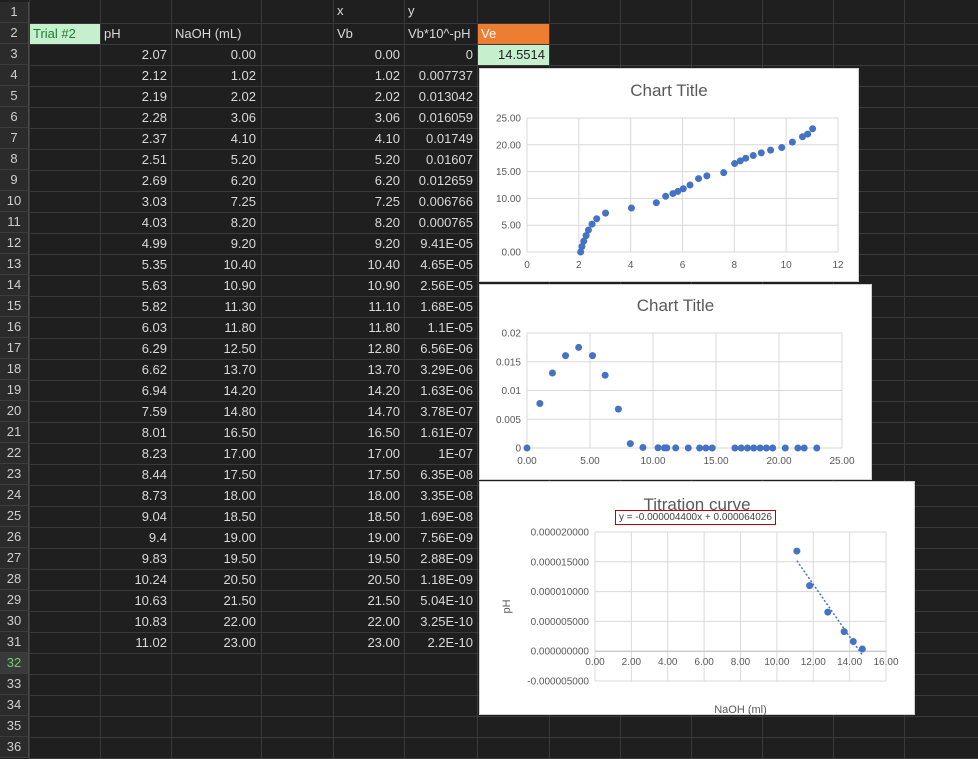  Describe the element at coordinates (383, 369) in the screenshot. I see `cell-vb: 13.70` at that location.